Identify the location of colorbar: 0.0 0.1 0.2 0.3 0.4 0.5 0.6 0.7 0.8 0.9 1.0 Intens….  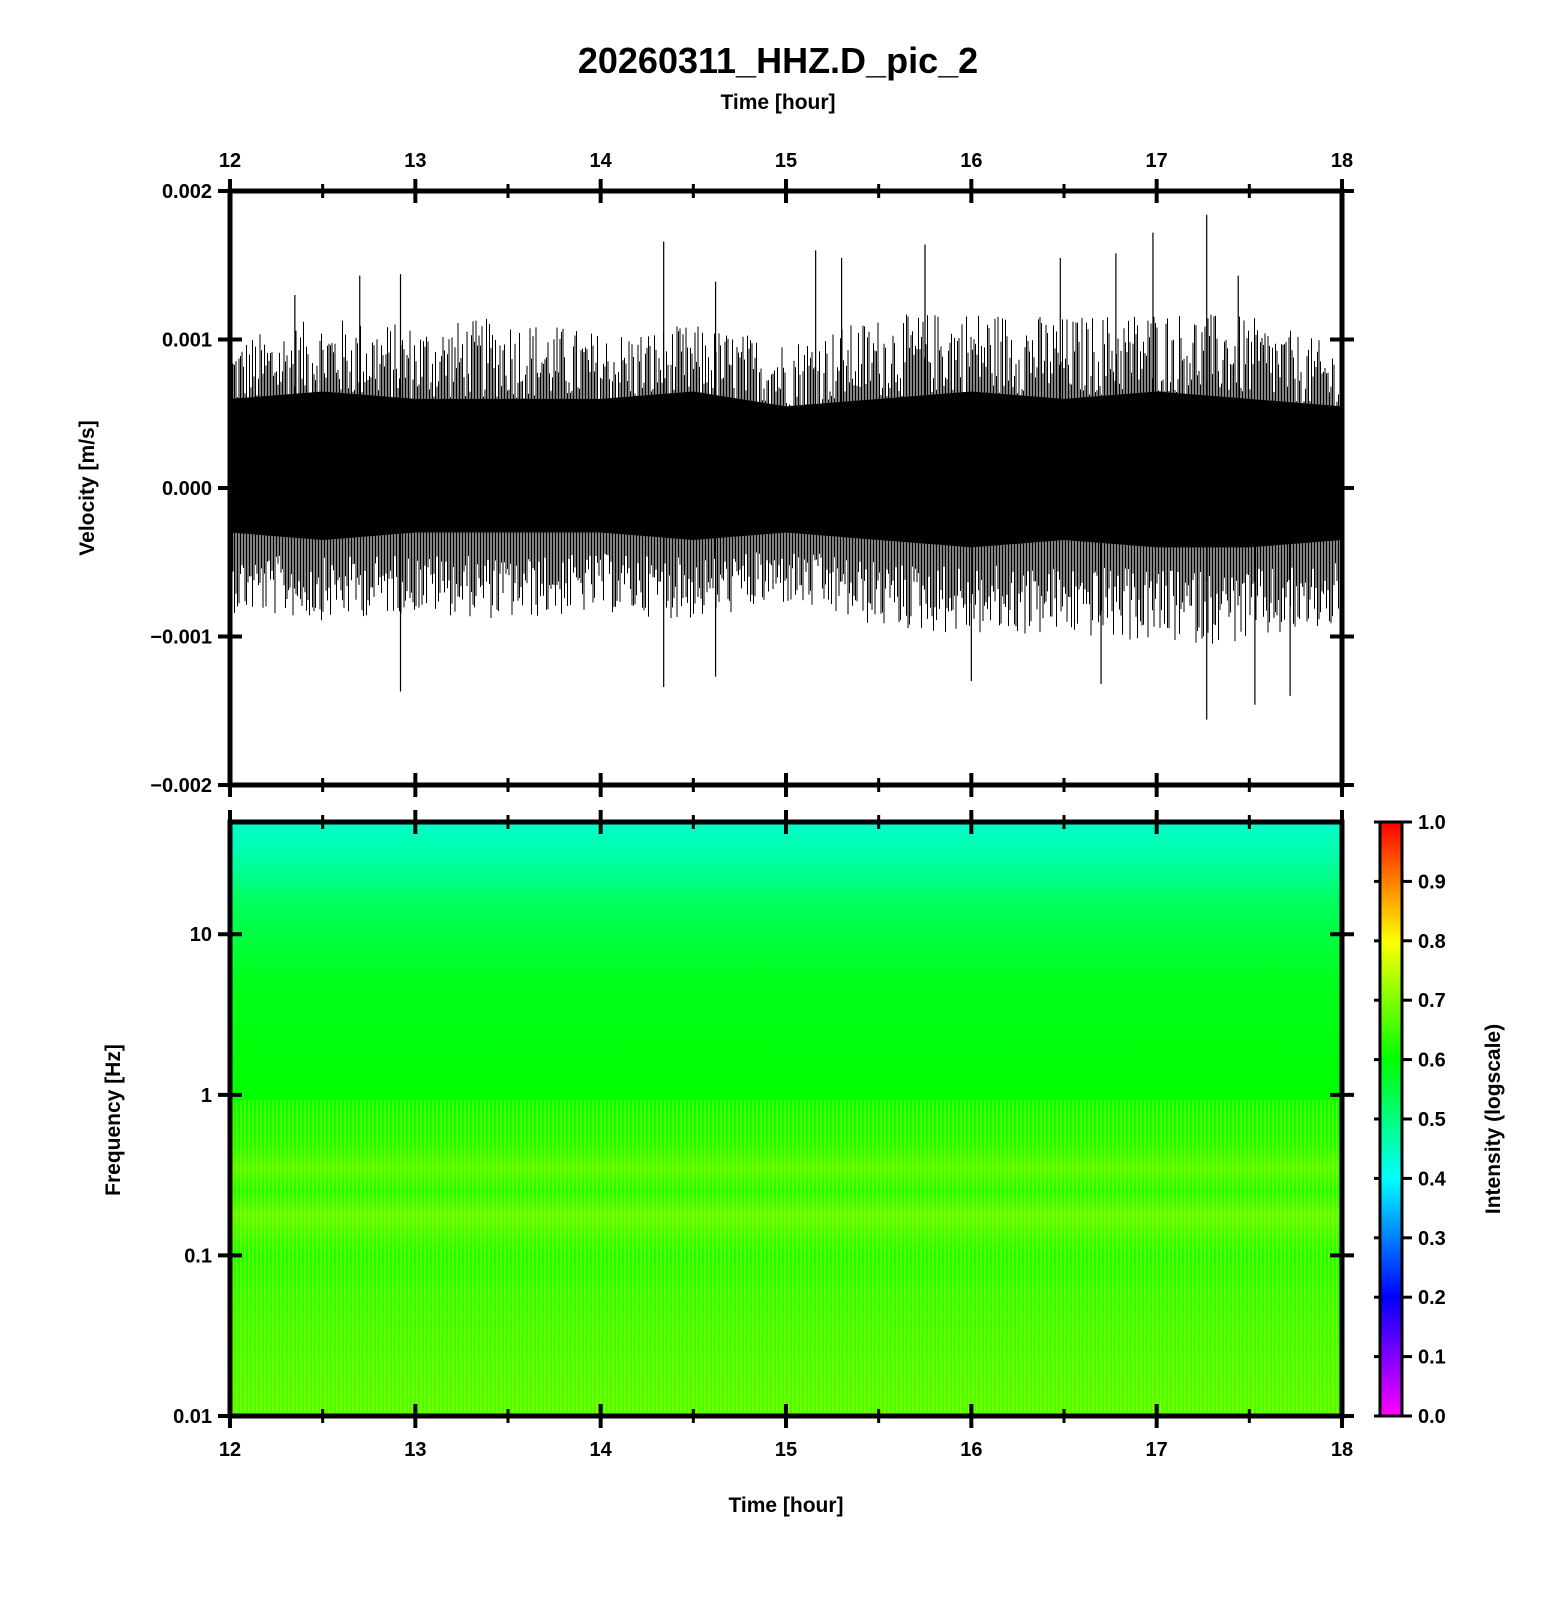
(1439, 1120).